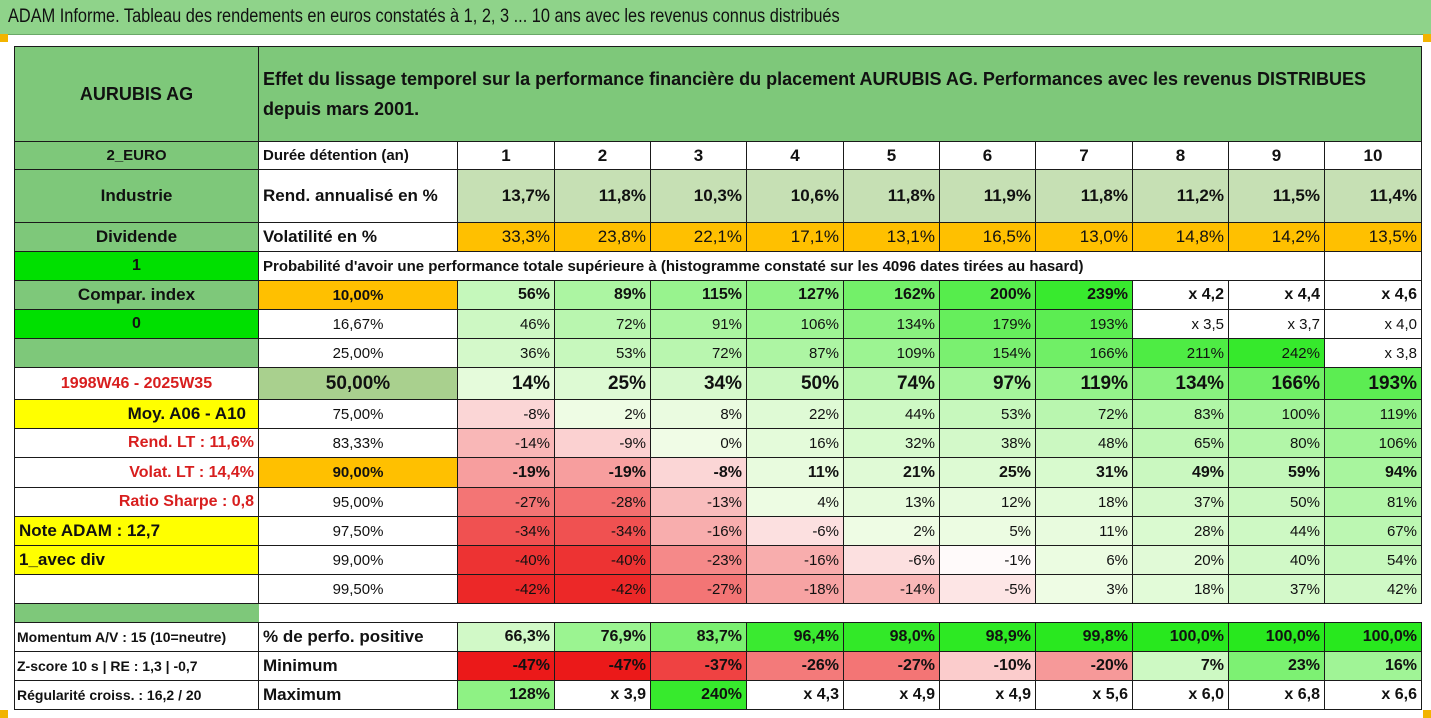 Image resolution: width=1431 pixels, height=718 pixels. I want to click on quantile-value: 14%, so click(506, 383).